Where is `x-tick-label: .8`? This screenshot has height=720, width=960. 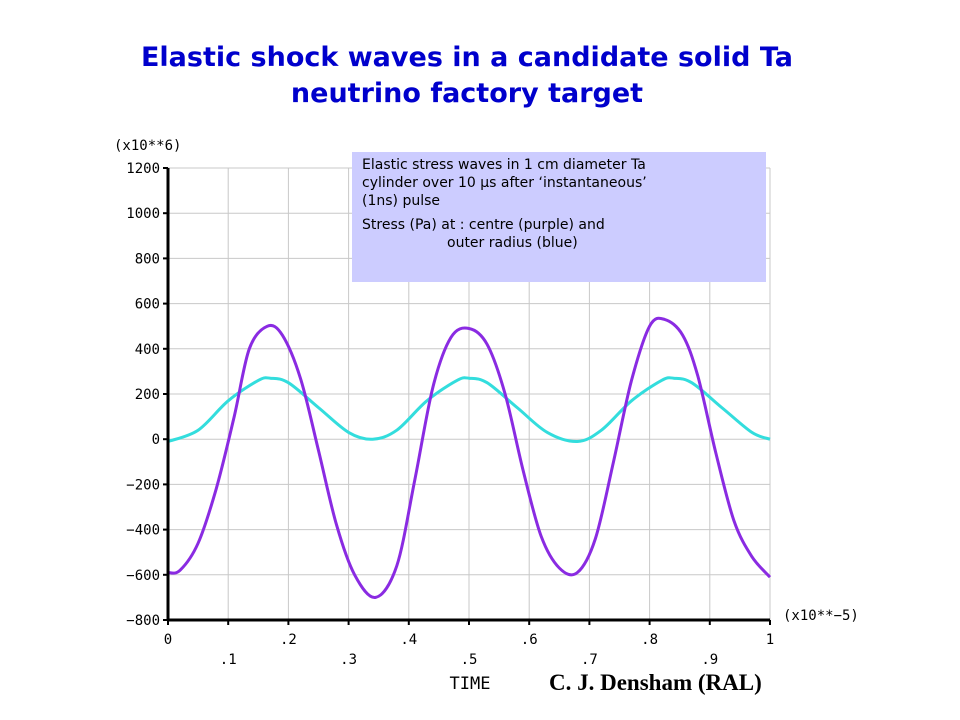 x-tick-label: .8 is located at coordinates (649, 640).